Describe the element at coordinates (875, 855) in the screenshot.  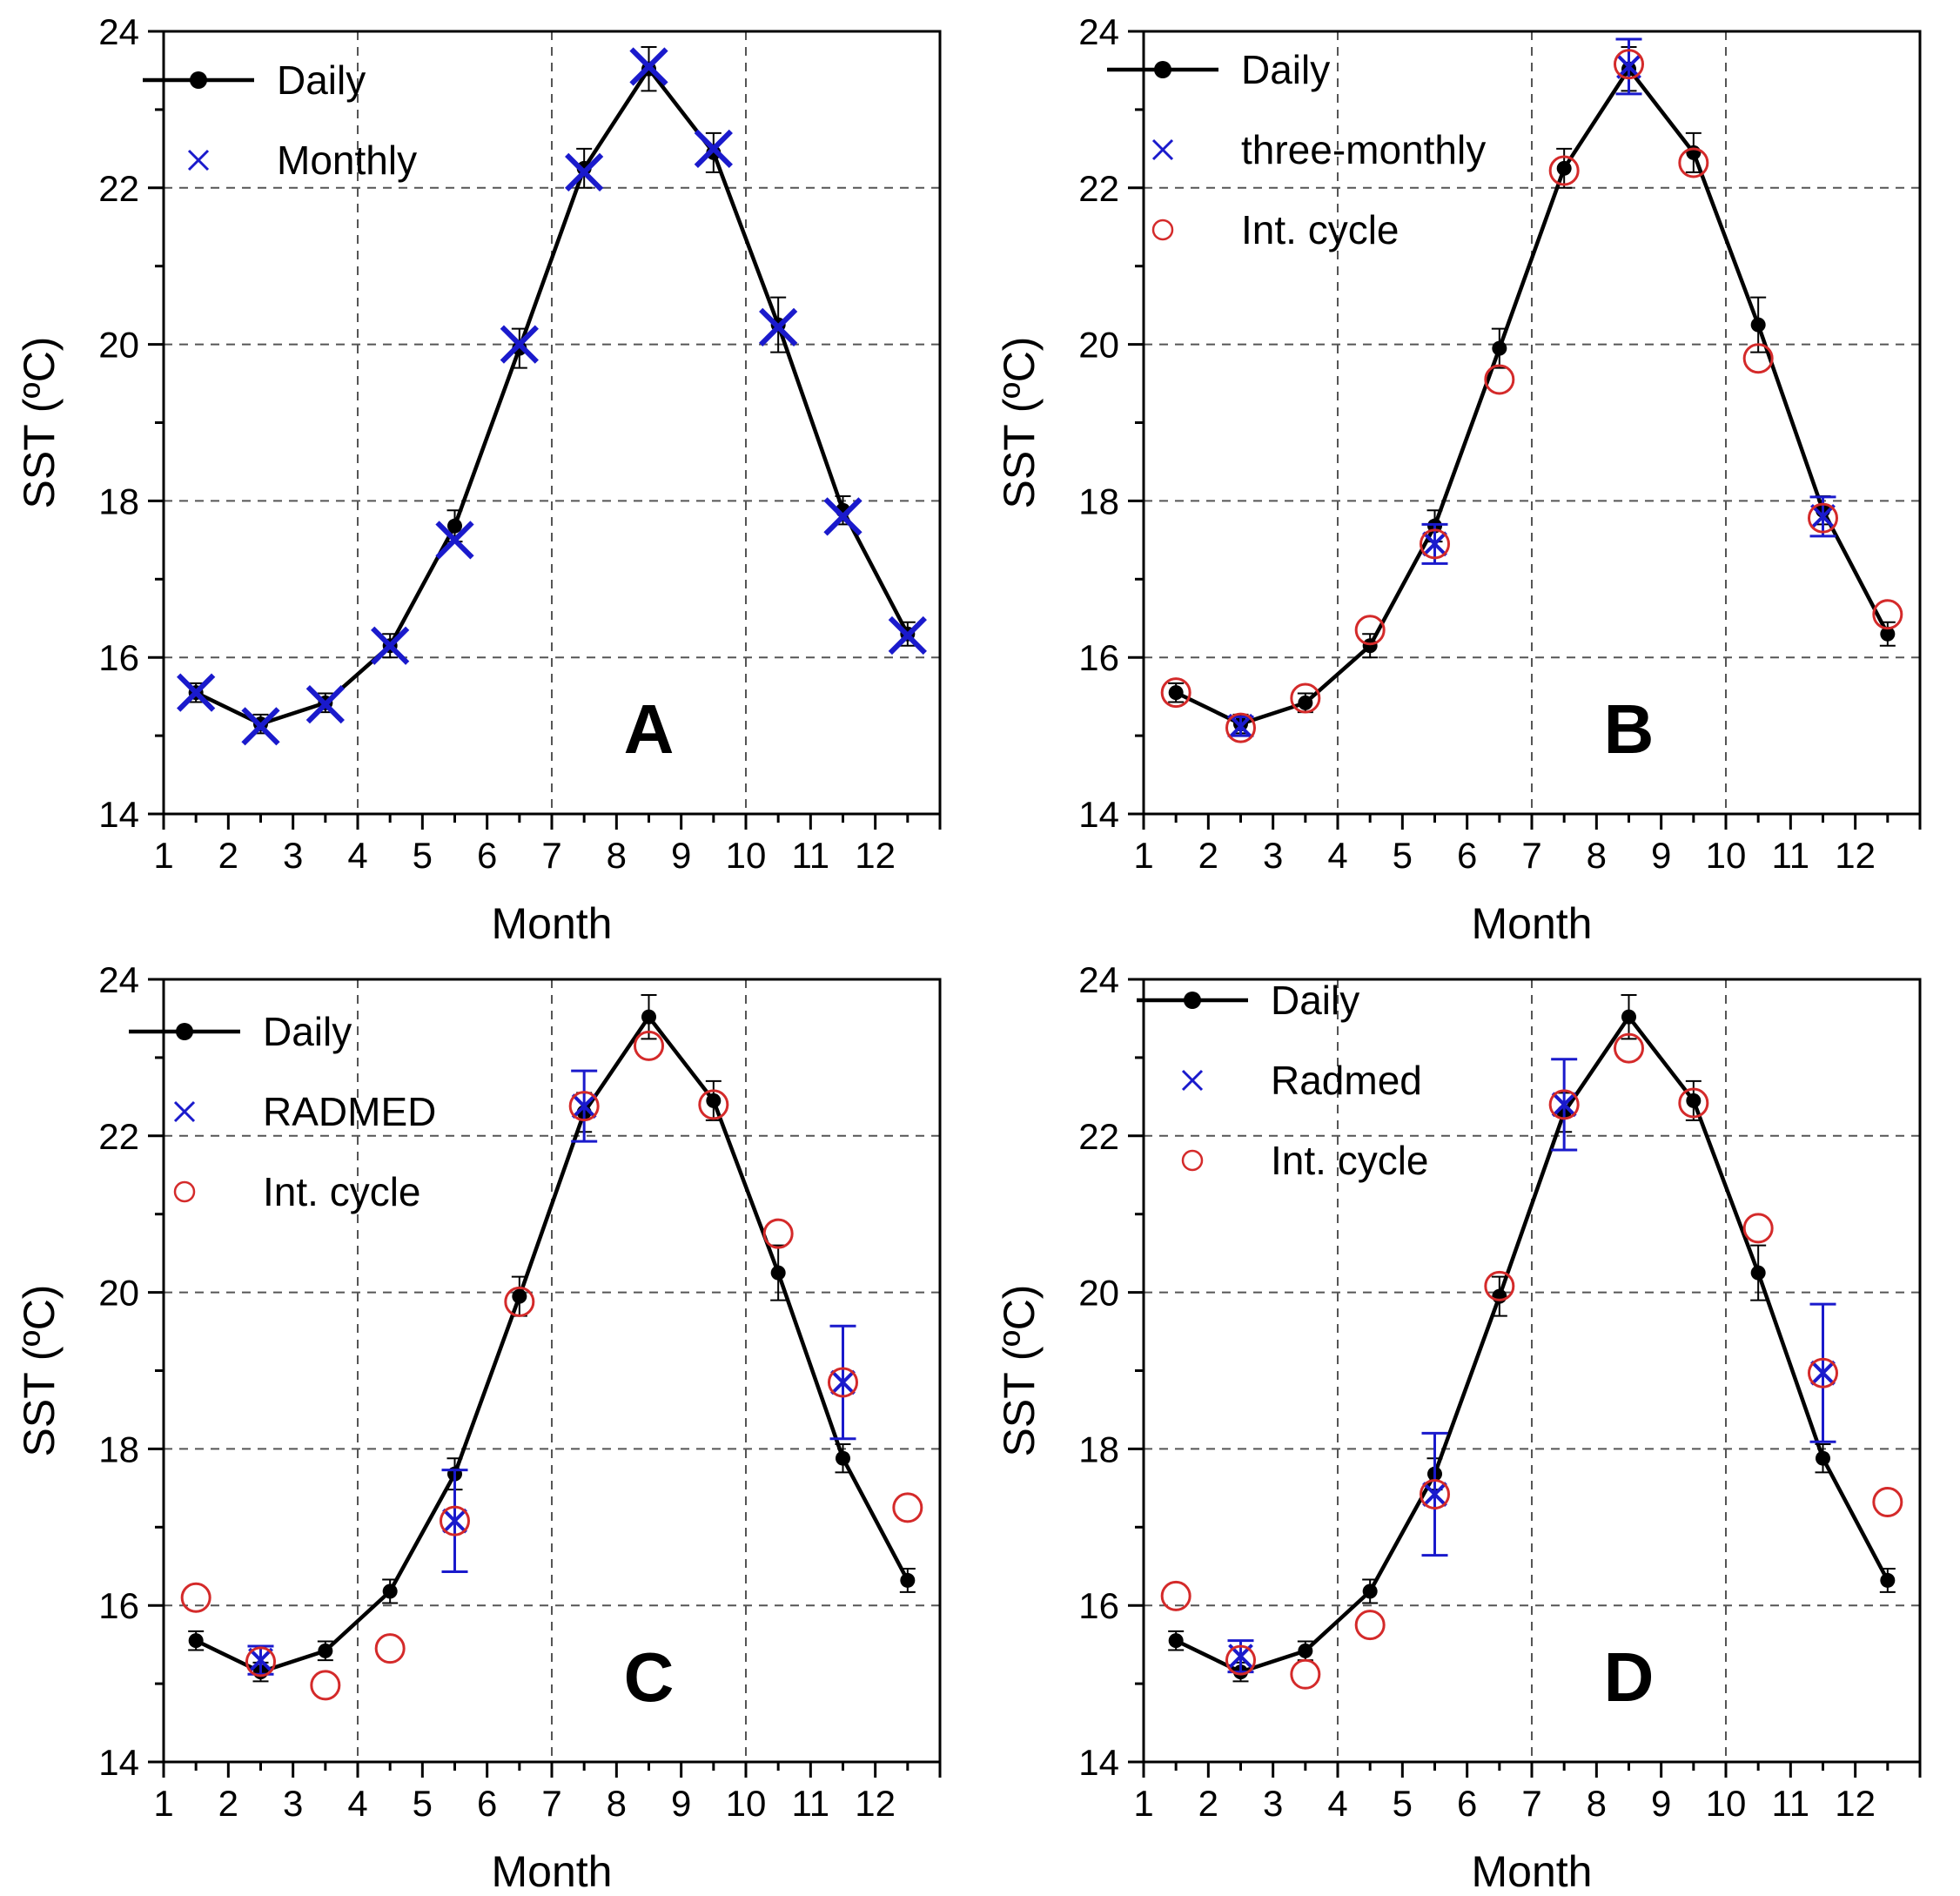
I see `x-tick-label: 12` at that location.